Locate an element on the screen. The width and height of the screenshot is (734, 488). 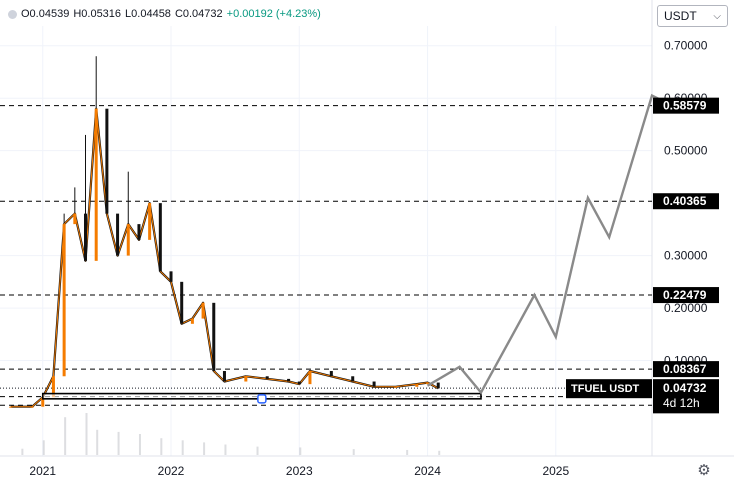
currency-value: USDT is located at coordinates (680, 16).